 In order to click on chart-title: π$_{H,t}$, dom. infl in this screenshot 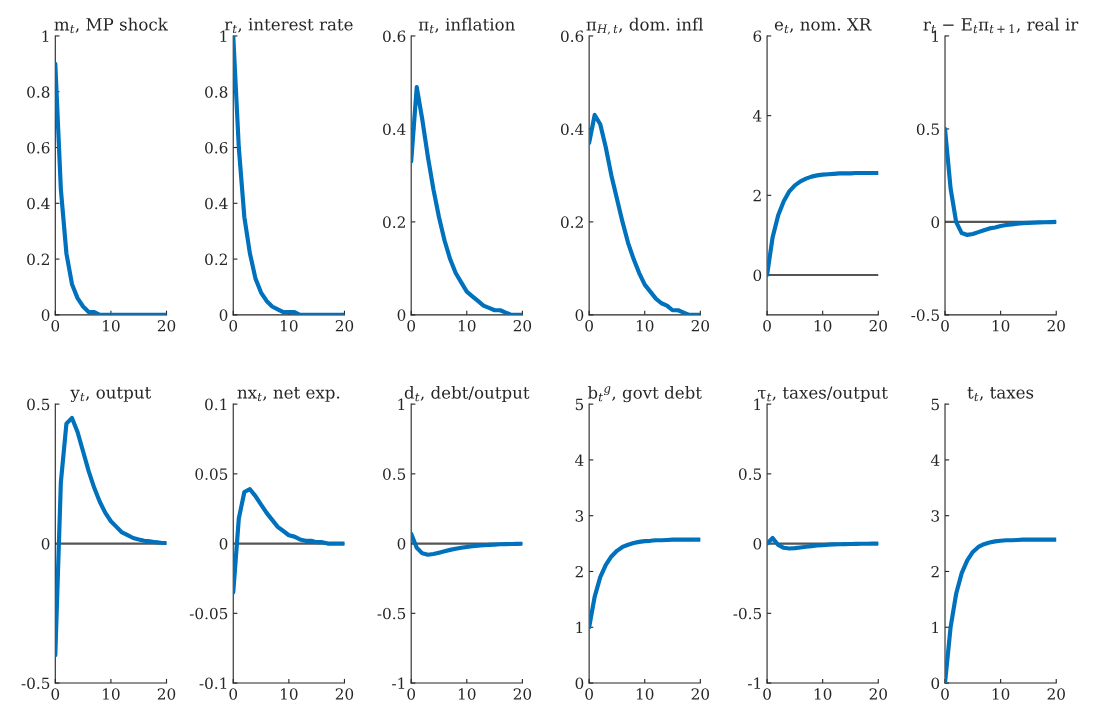, I will do `click(644, 26)`.